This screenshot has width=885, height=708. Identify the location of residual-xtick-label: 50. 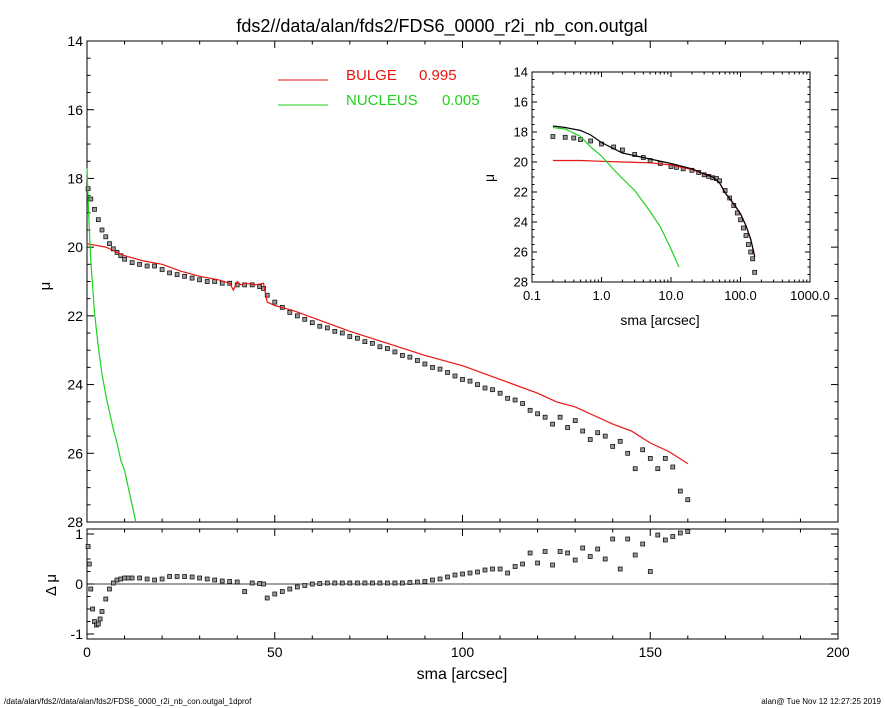
(275, 652).